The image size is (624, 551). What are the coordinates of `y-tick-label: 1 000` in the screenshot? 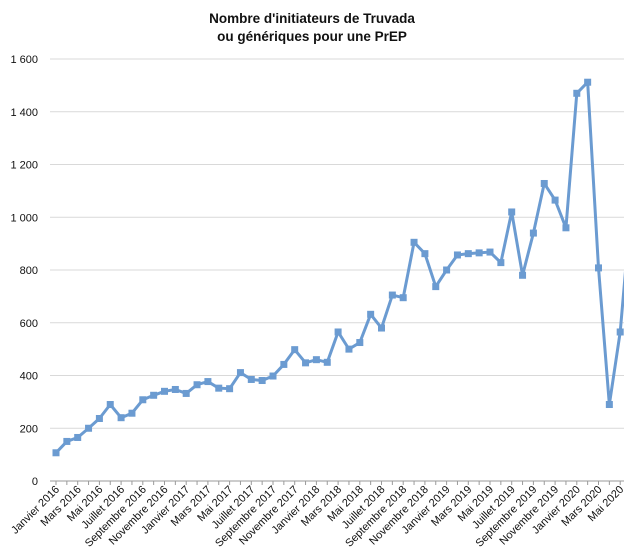 It's located at (24, 218).